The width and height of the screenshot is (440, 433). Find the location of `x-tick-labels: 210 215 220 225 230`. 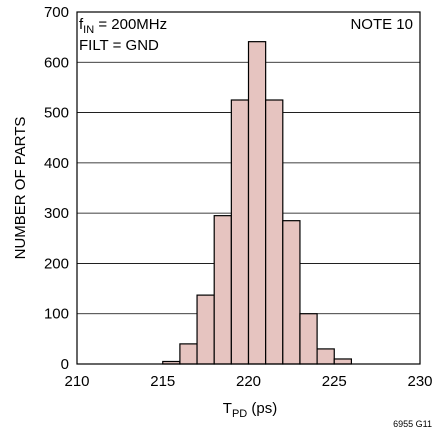

x-tick-labels: 210 215 220 225 230 is located at coordinates (248, 381).